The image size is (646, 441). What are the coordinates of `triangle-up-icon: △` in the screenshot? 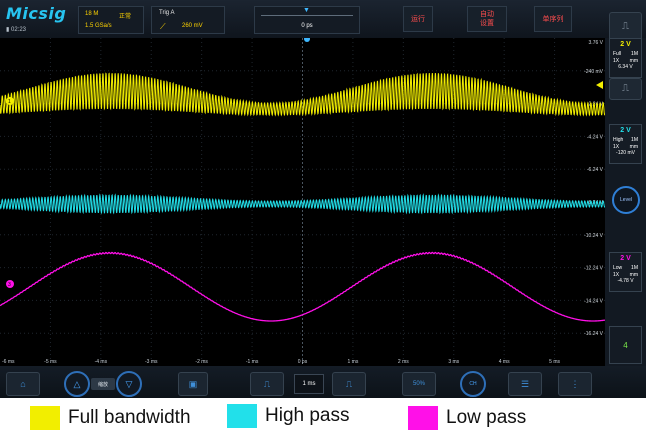 It's located at (77, 383).